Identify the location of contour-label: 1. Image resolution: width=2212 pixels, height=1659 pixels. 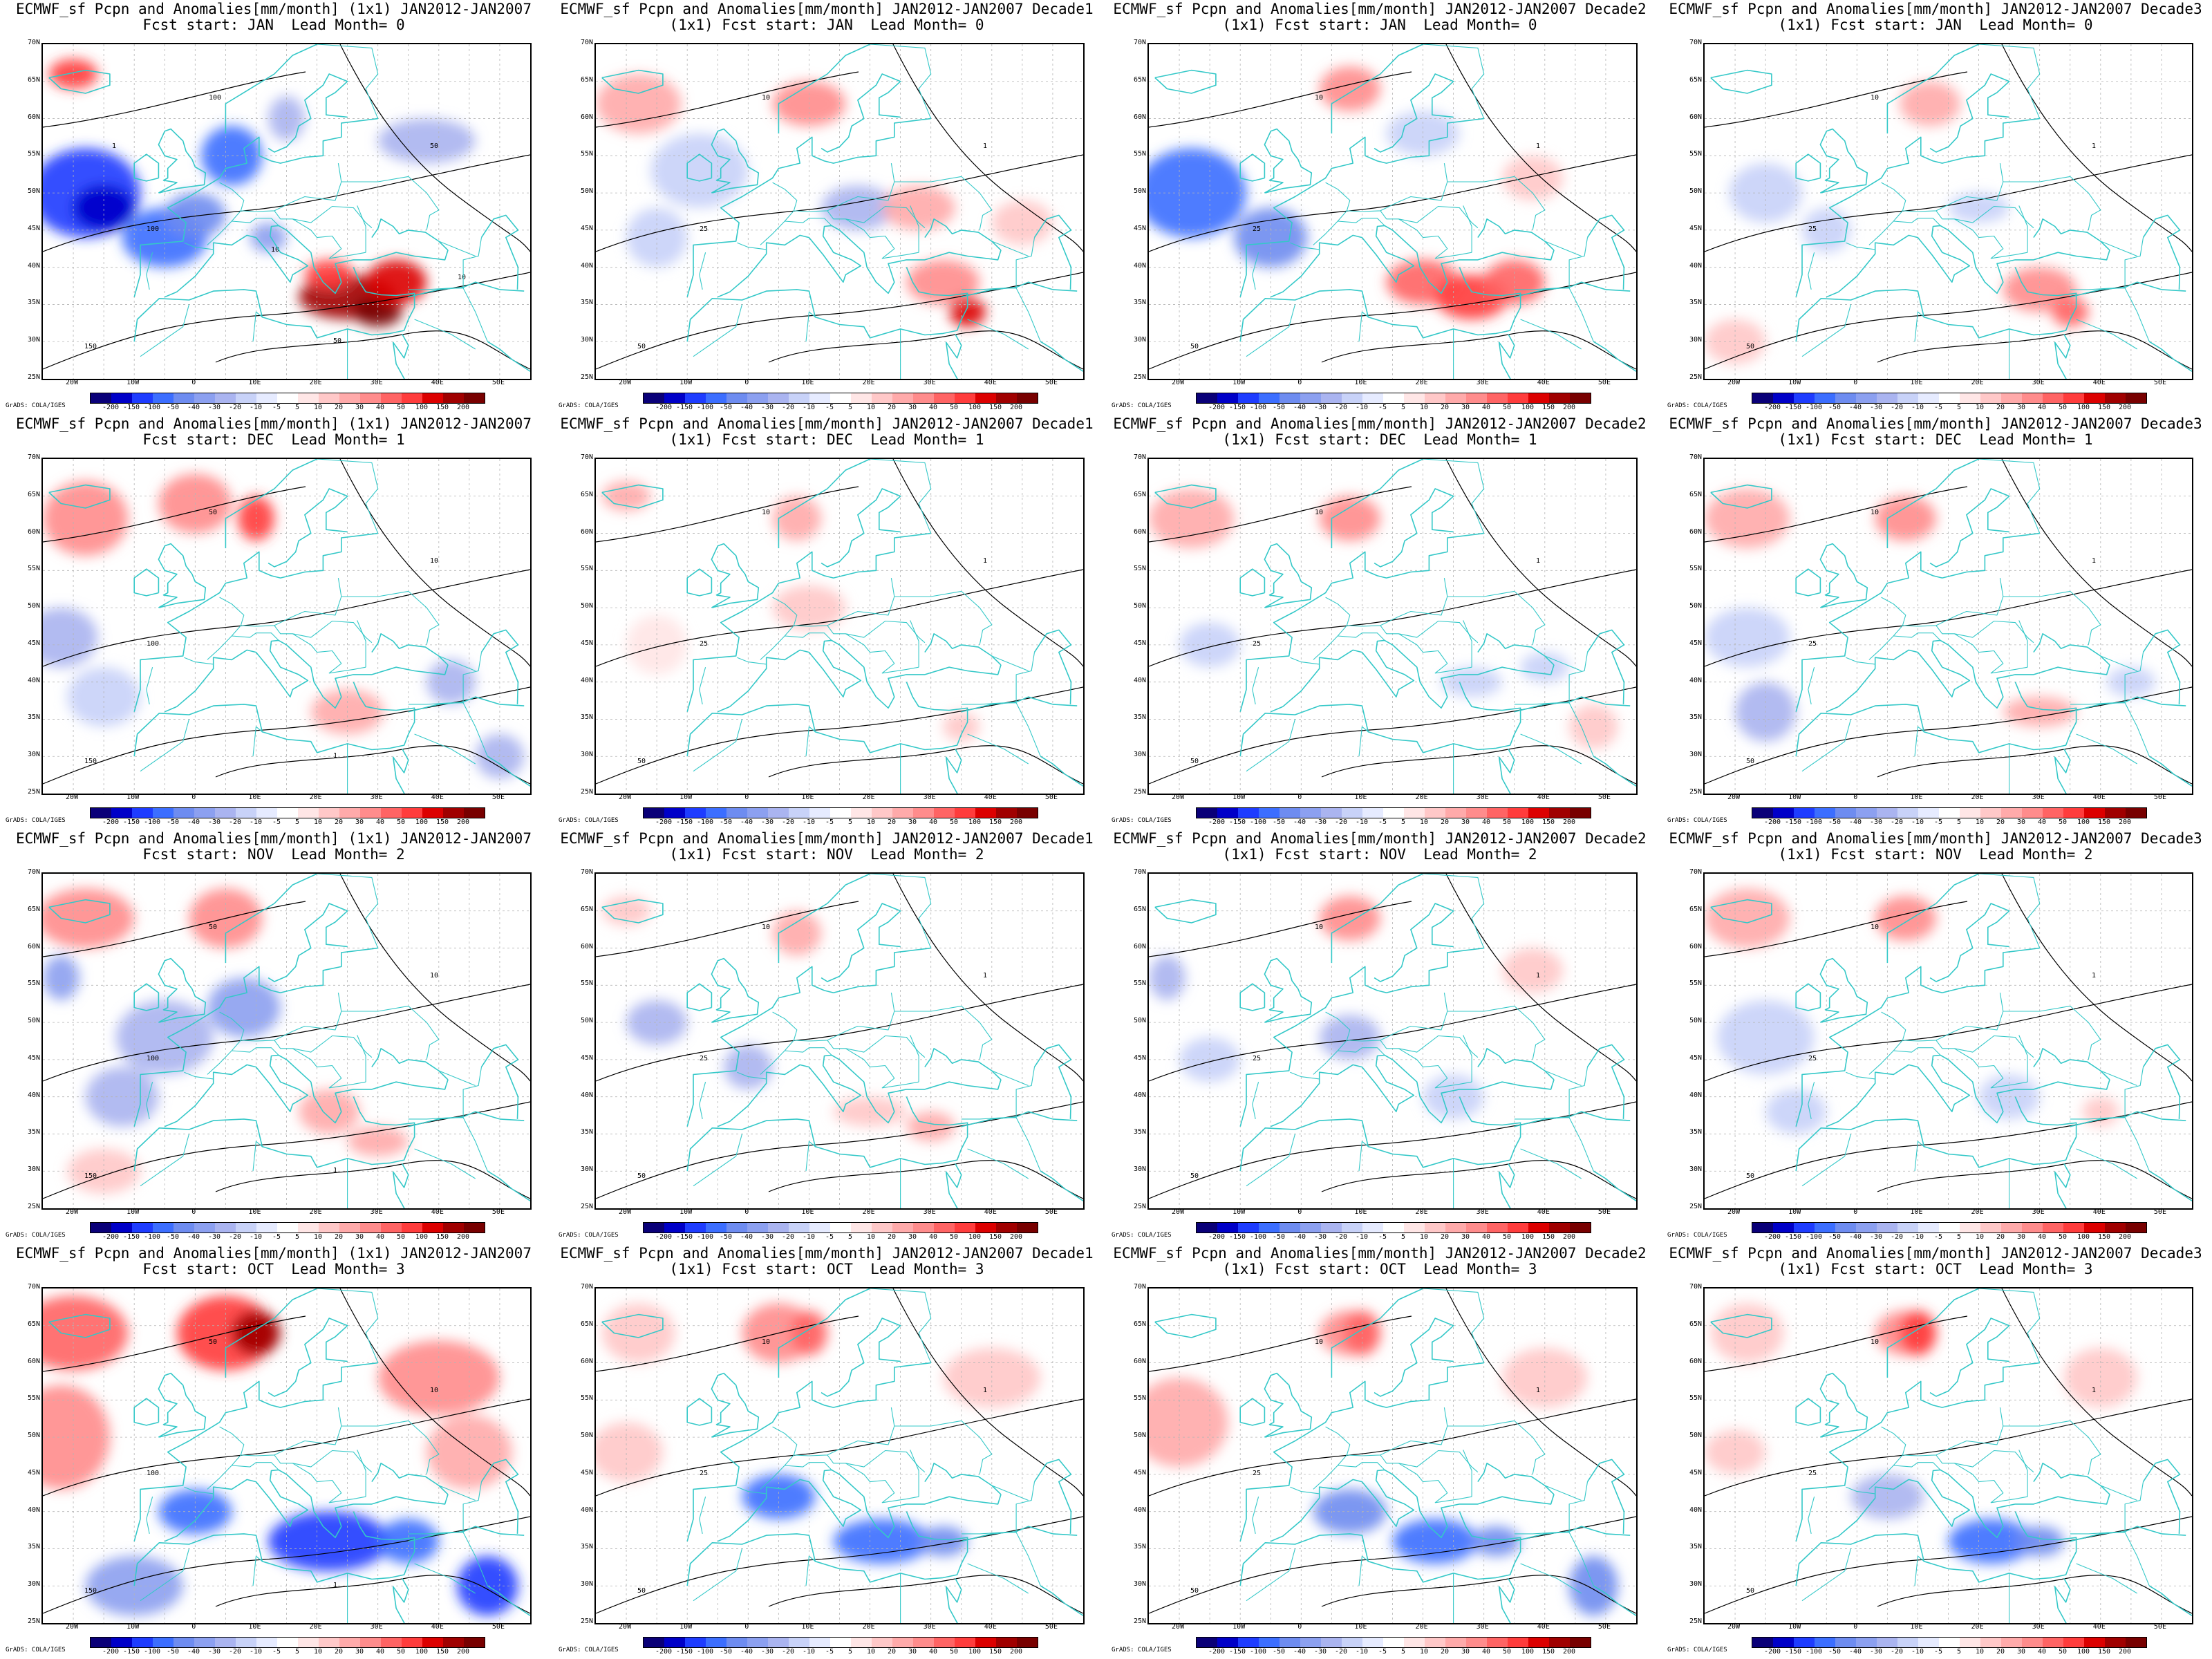
(2094, 1391).